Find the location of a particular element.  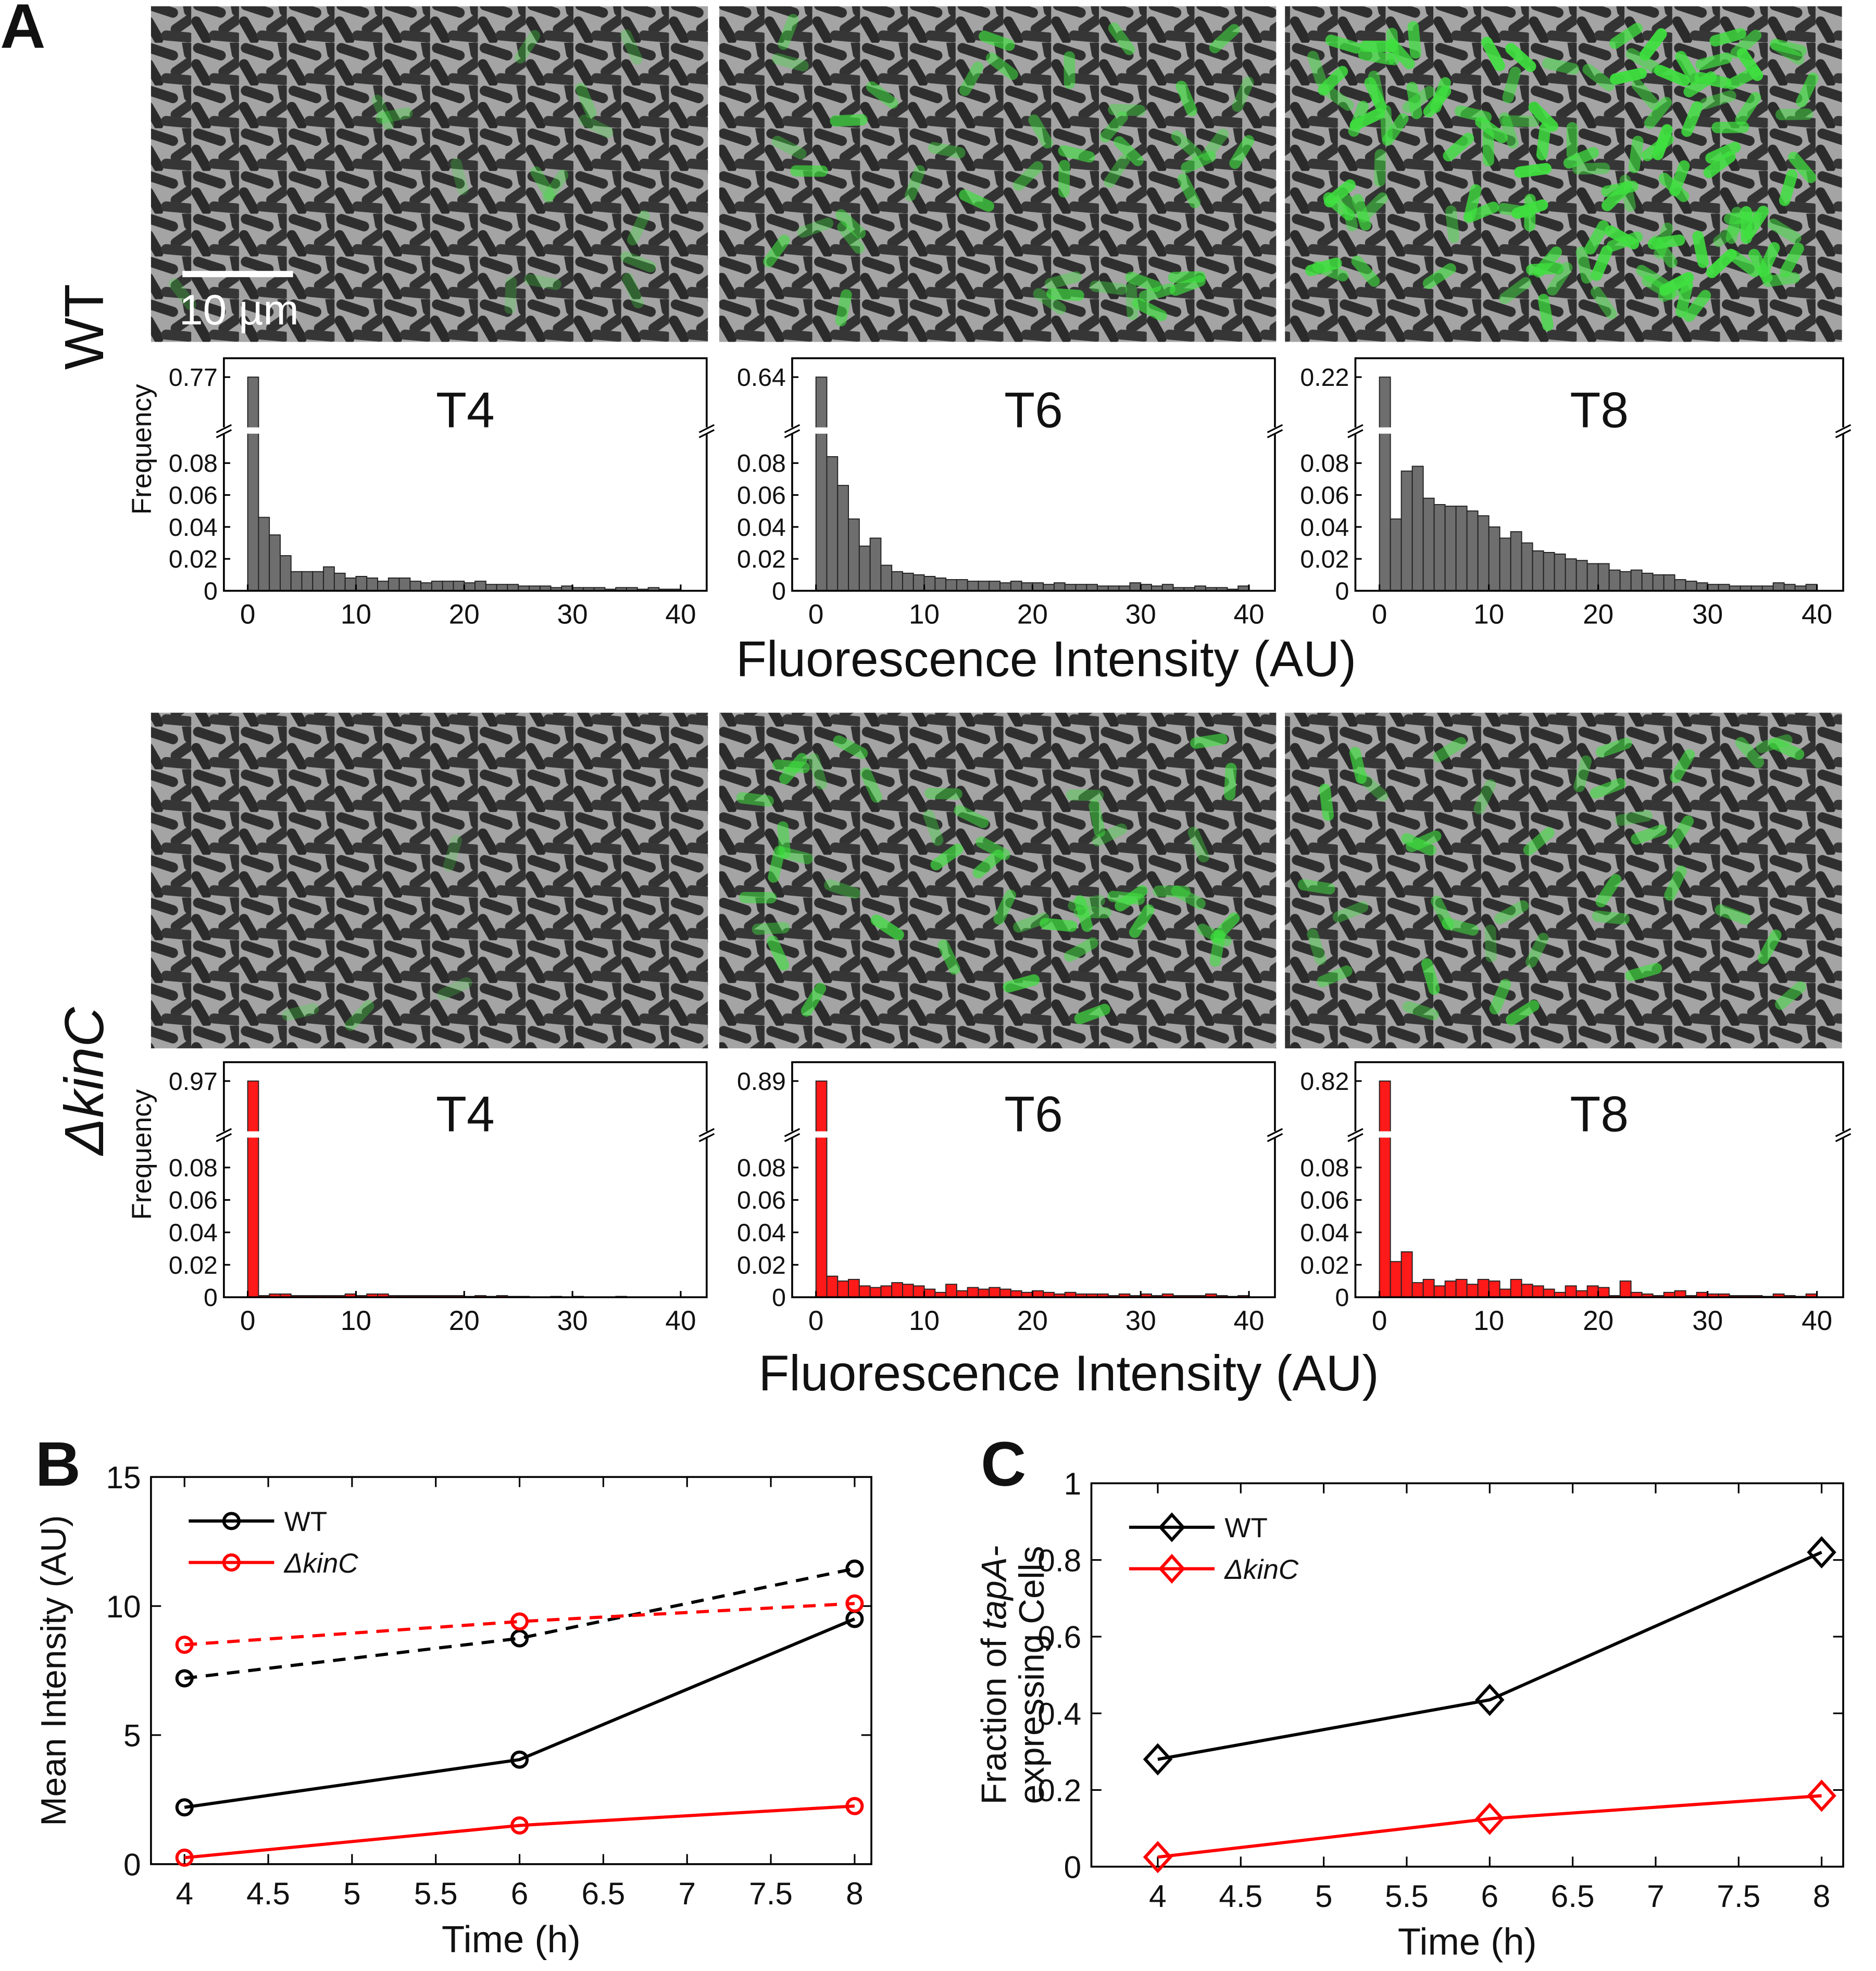

chart-title: T8 is located at coordinates (1599, 410).